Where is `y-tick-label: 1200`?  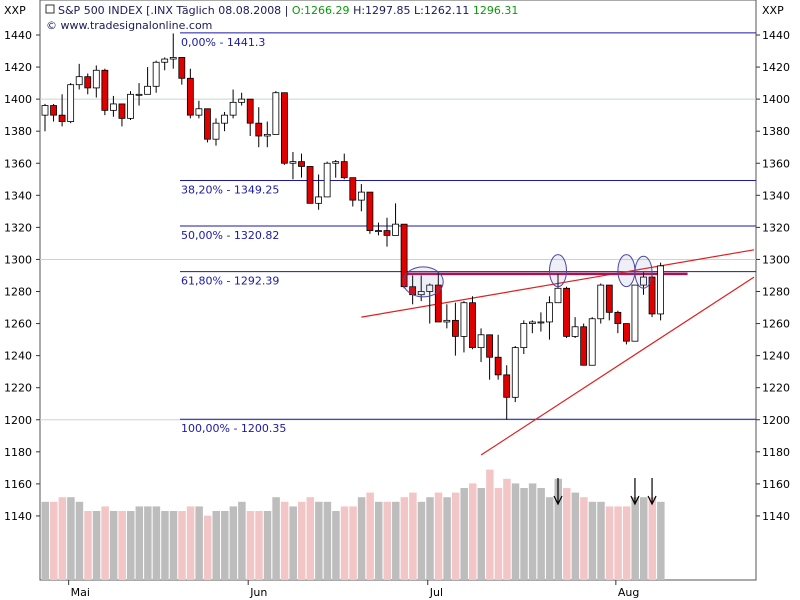 y-tick-label: 1200 is located at coordinates (776, 420).